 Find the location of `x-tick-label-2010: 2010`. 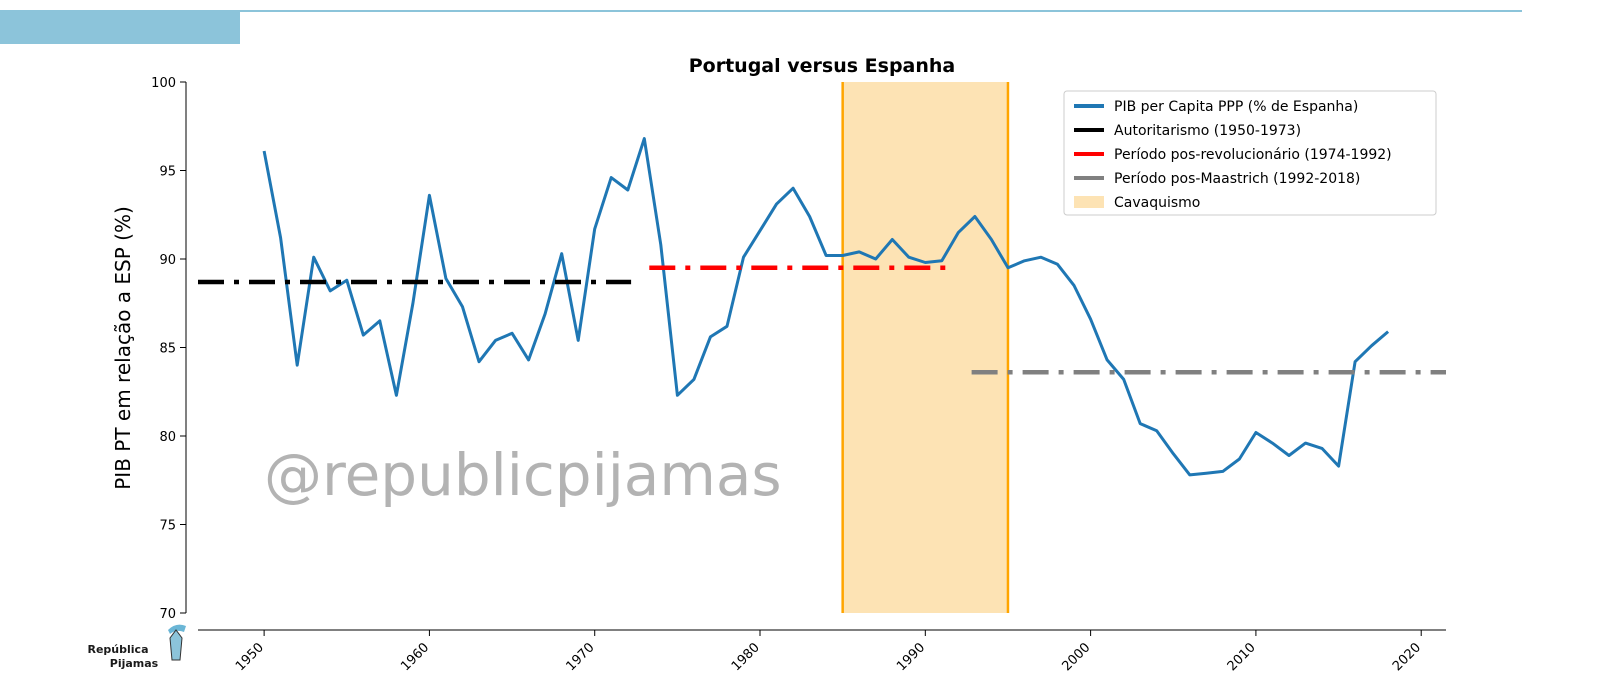

x-tick-label-2010: 2010 is located at coordinates (1242, 657).